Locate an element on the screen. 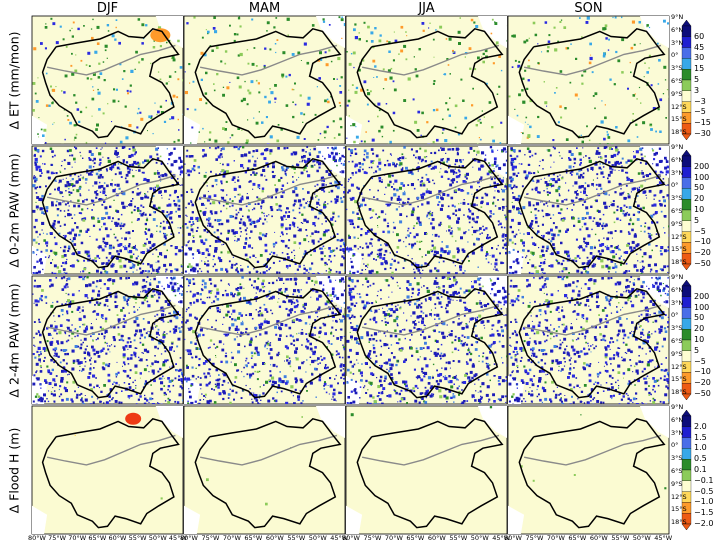  map-panel-mam-row0 is located at coordinates (264, 80).